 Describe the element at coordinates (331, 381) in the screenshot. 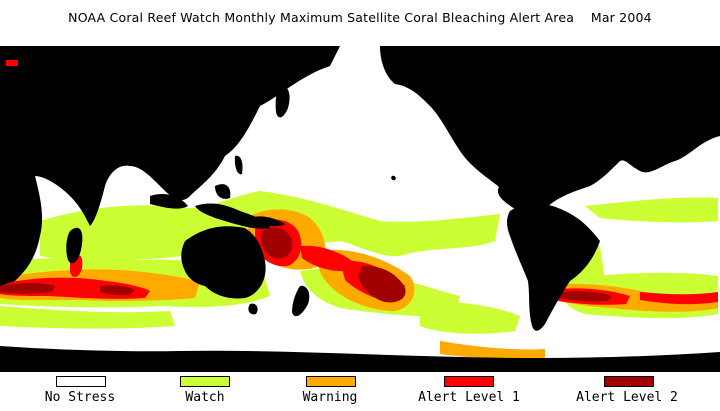

I see `legend-swatch-warning` at that location.